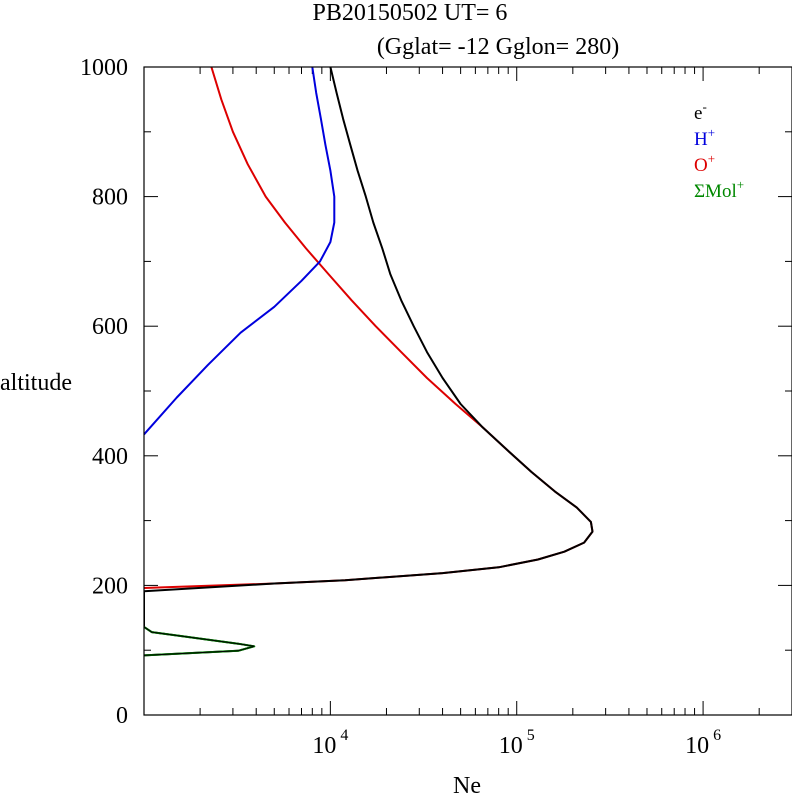 Image resolution: width=792 pixels, height=796 pixels. What do you see at coordinates (700, 111) in the screenshot?
I see `legend-entry: e-` at bounding box center [700, 111].